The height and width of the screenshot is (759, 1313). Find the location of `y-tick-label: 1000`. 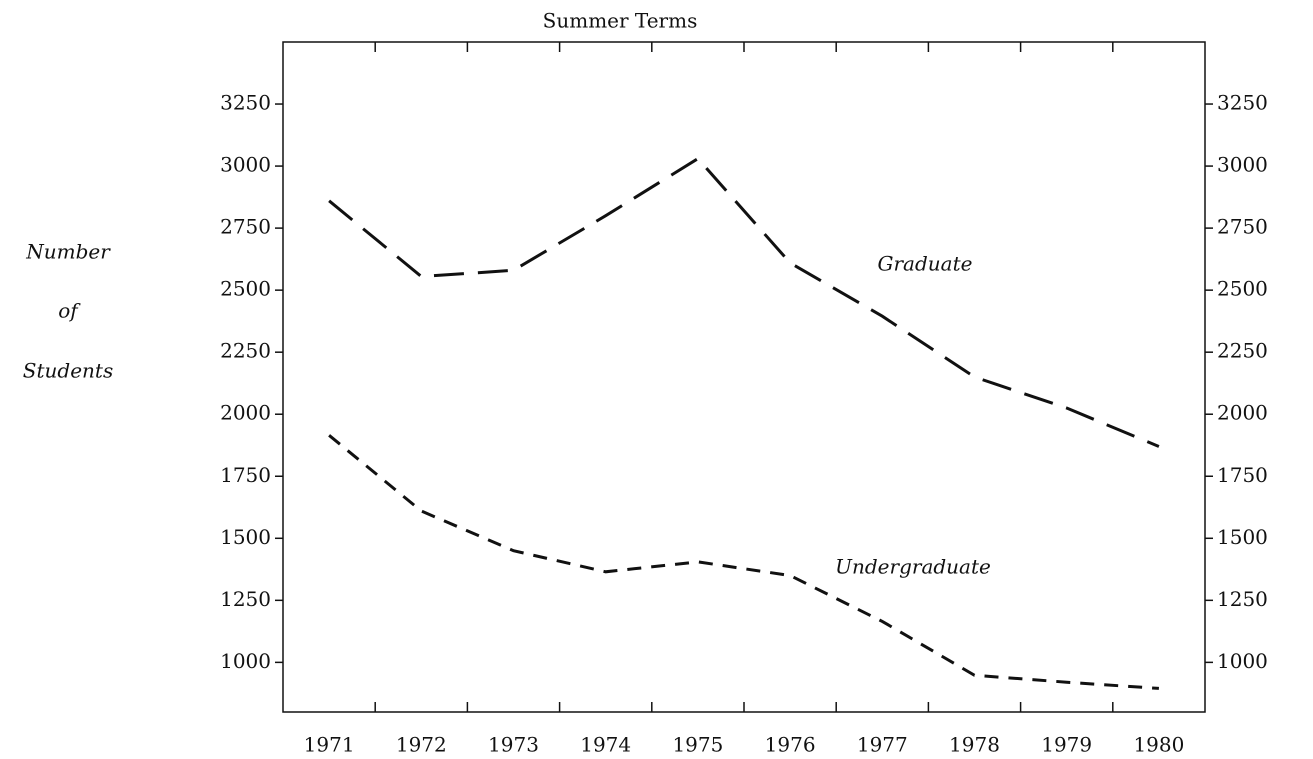

y-tick-label: 1000 is located at coordinates (245, 661).